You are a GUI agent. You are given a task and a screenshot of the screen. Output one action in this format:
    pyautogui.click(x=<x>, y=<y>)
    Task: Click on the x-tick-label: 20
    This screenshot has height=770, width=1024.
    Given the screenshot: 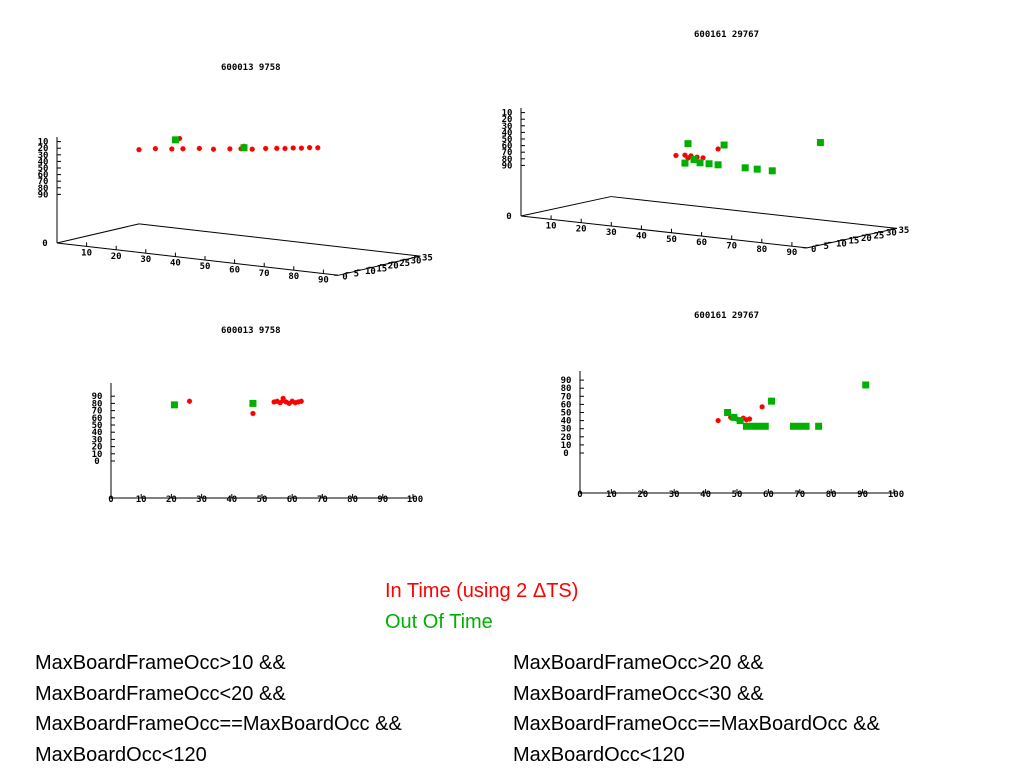 What is the action you would take?
    pyautogui.click(x=642, y=495)
    